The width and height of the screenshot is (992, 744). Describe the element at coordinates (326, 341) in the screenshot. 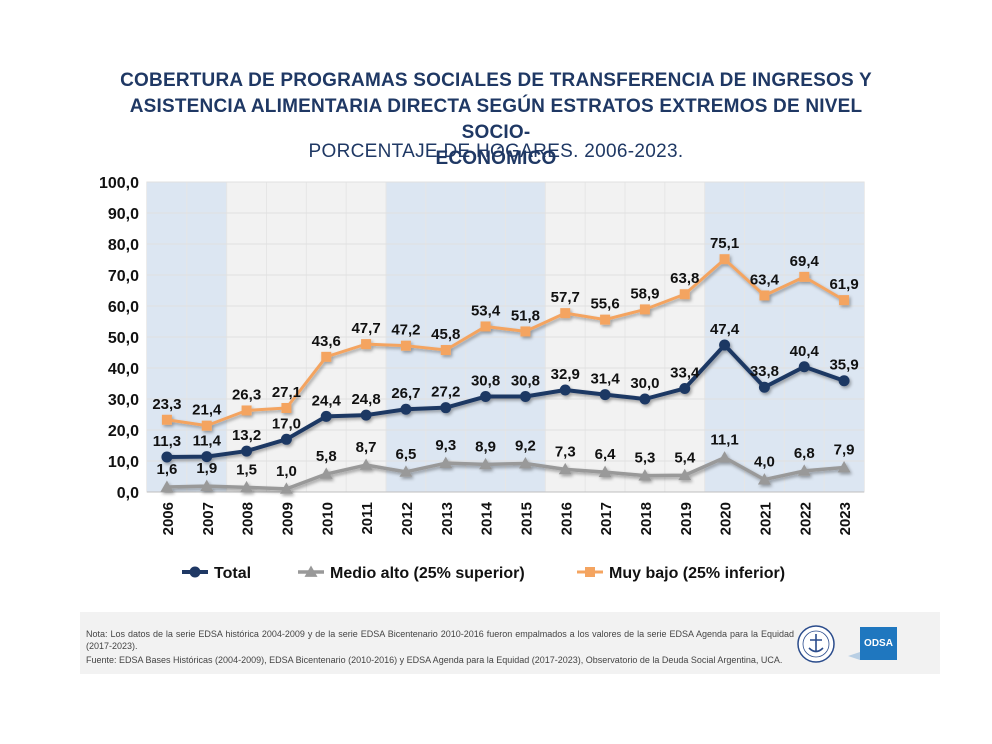

I see `data-label: 43,6` at that location.